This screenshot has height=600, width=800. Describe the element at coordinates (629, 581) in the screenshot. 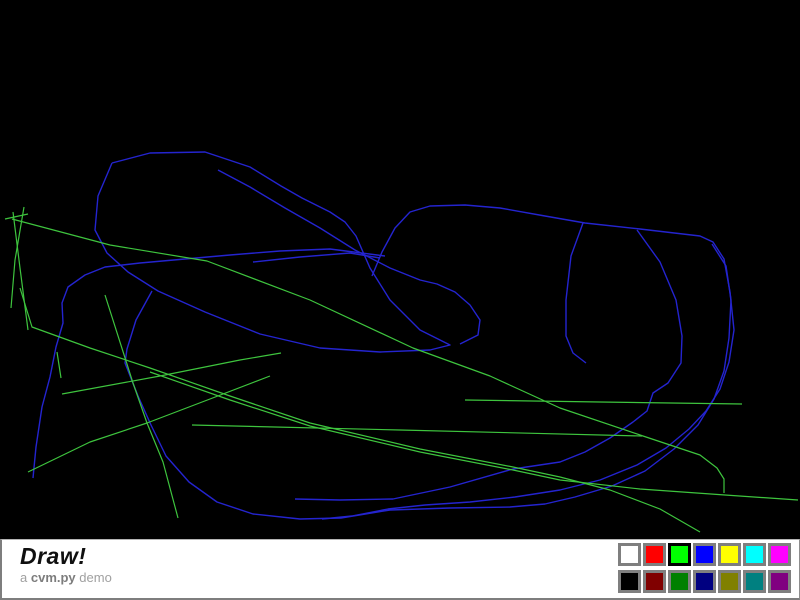

I see `palette-swatch-black` at that location.